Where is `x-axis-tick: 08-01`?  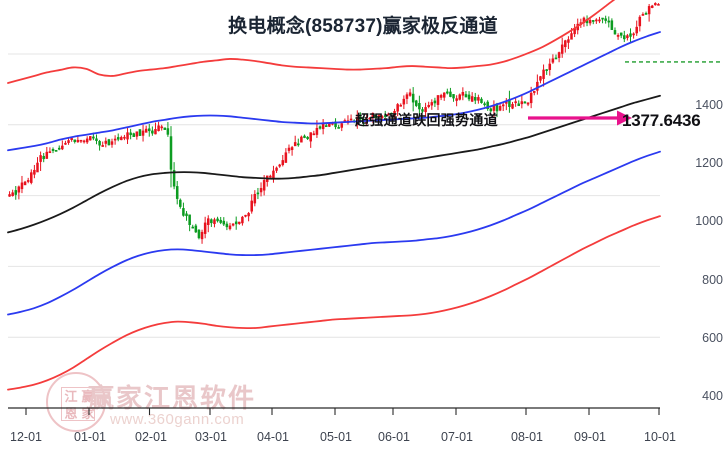 x-axis-tick: 08-01 is located at coordinates (527, 437).